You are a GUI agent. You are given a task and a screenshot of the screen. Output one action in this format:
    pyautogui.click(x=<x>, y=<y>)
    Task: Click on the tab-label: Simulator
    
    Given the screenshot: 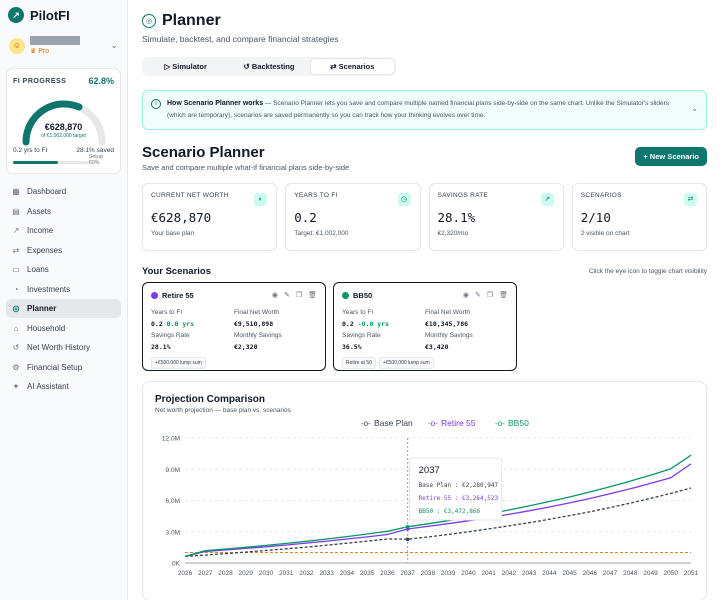 What is the action you would take?
    pyautogui.click(x=189, y=66)
    